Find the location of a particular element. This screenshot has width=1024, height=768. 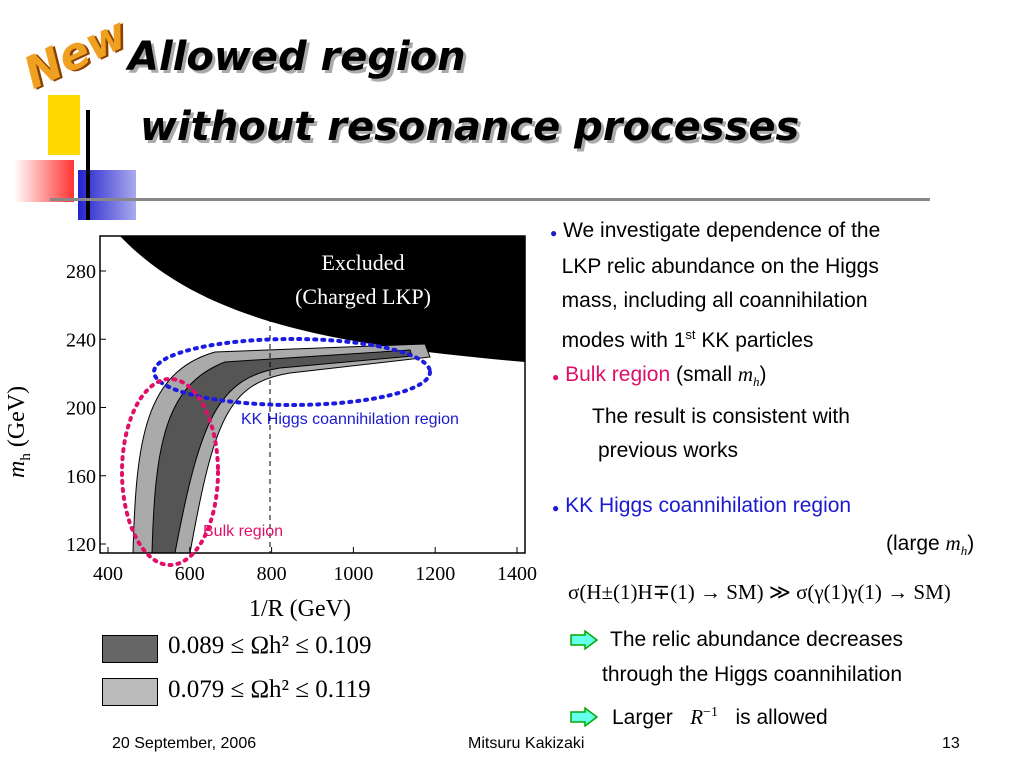

text: (large is located at coordinates (913, 543).